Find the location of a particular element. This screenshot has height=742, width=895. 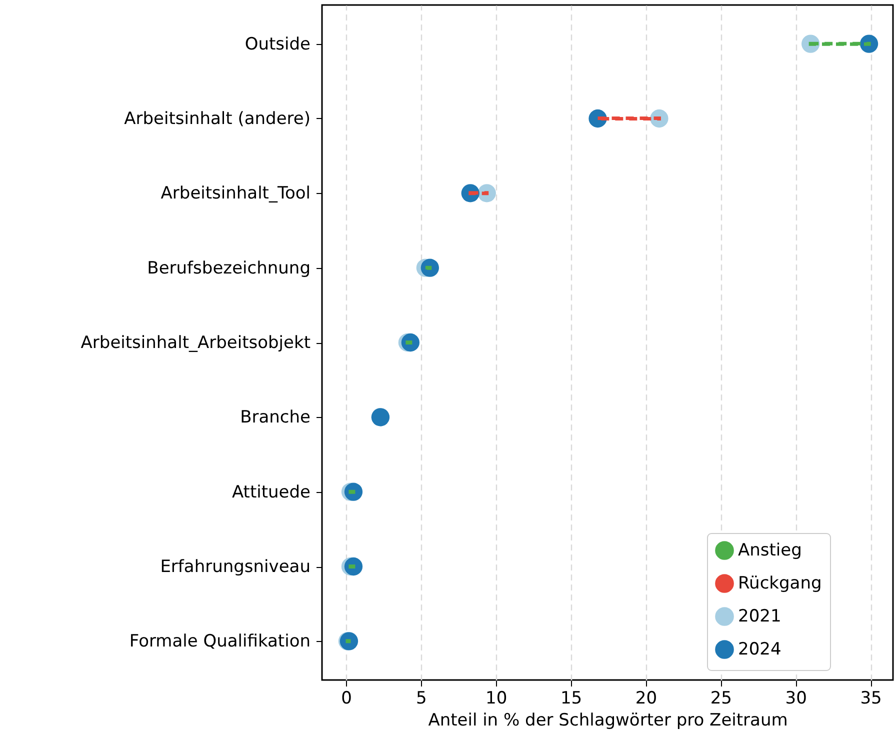

x-tick-label: 0 is located at coordinates (346, 698).